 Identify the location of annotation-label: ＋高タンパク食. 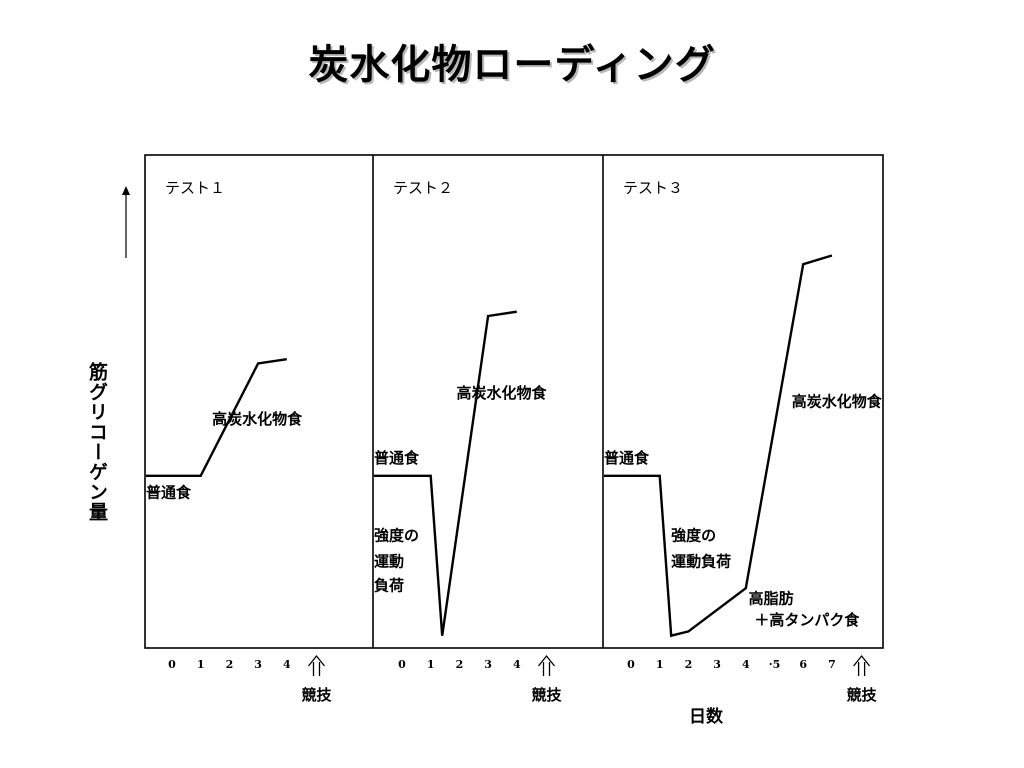
(807, 620).